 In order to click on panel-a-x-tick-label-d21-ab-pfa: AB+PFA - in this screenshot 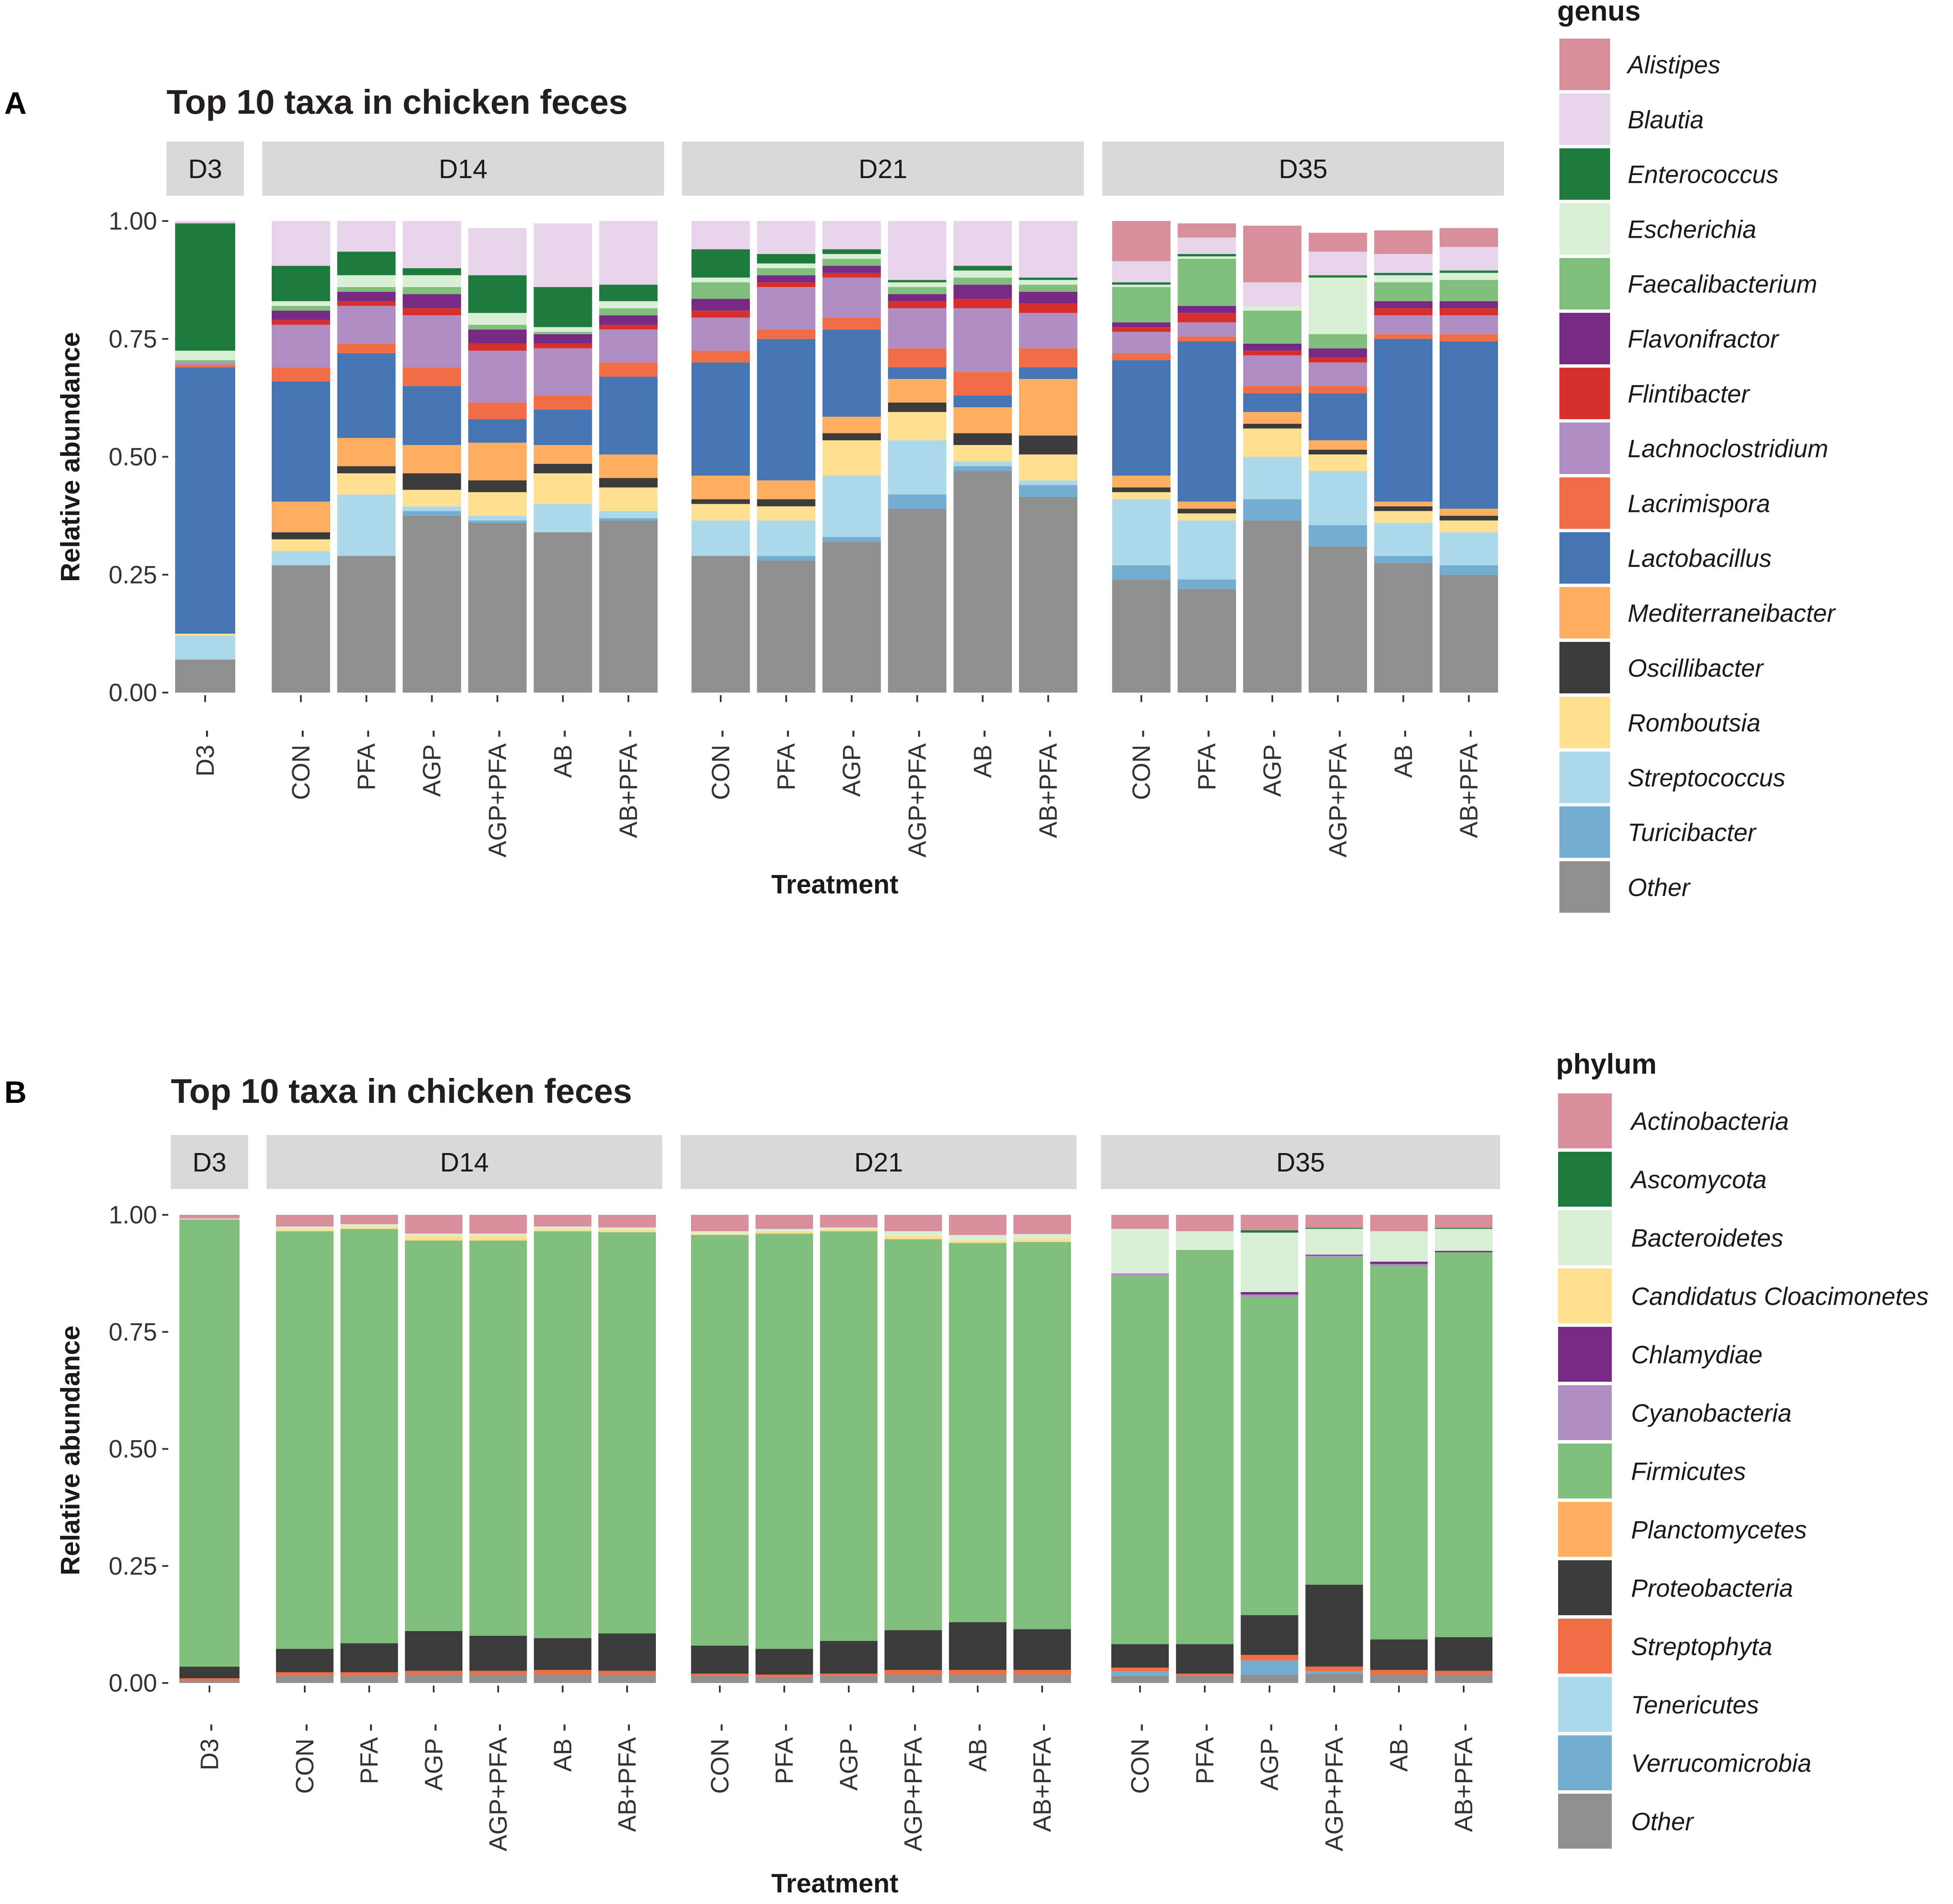, I will do `click(1048, 784)`.